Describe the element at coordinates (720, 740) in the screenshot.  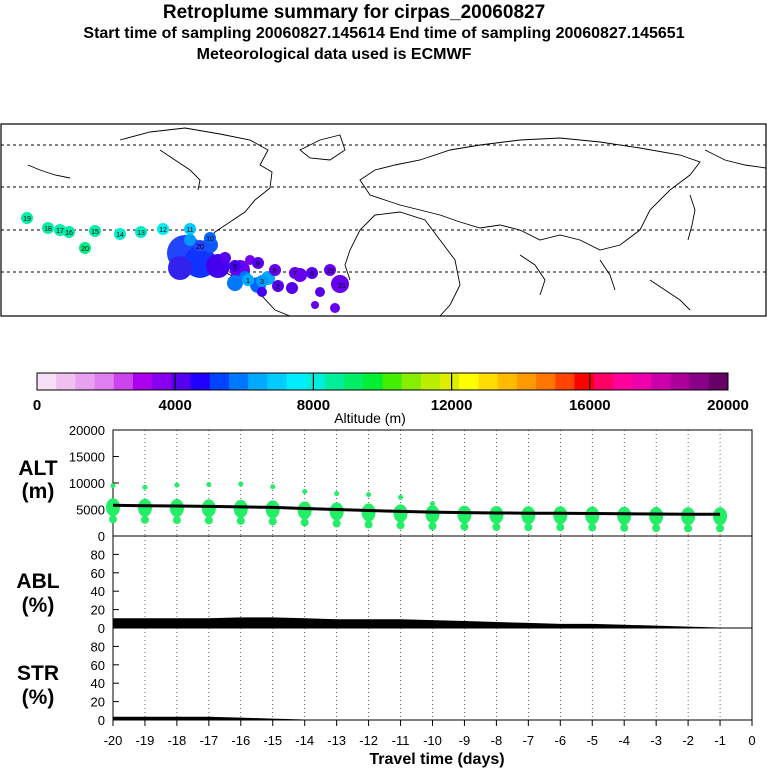
I see `xtick-19: -1` at that location.